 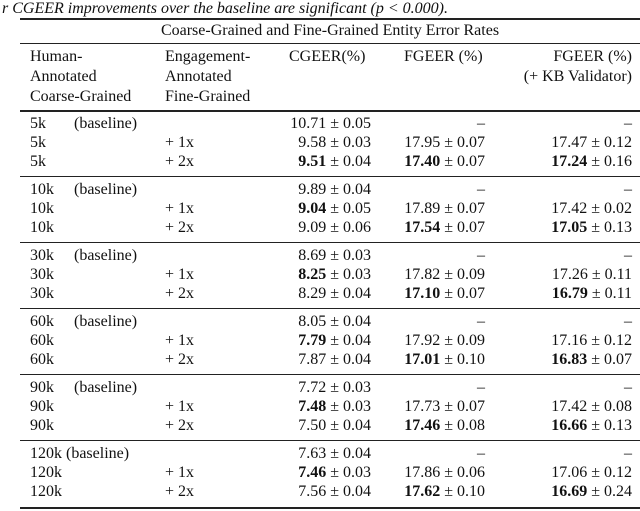 I want to click on cell-value: 9.04, so click(x=312, y=208).